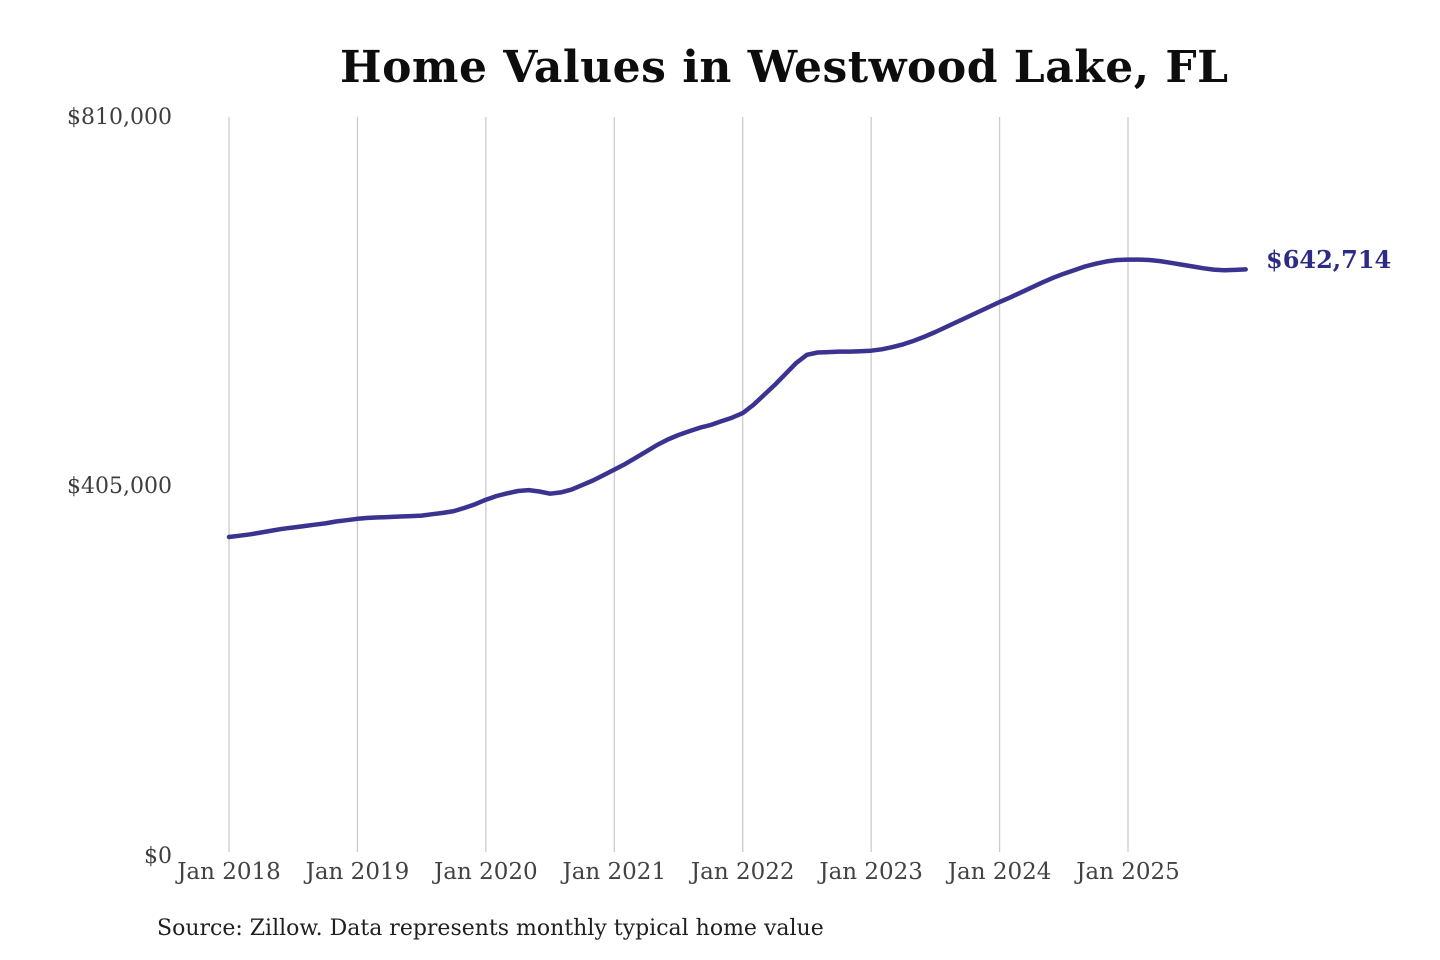  What do you see at coordinates (742, 872) in the screenshot?
I see `x-tick-label: Jan 2022` at bounding box center [742, 872].